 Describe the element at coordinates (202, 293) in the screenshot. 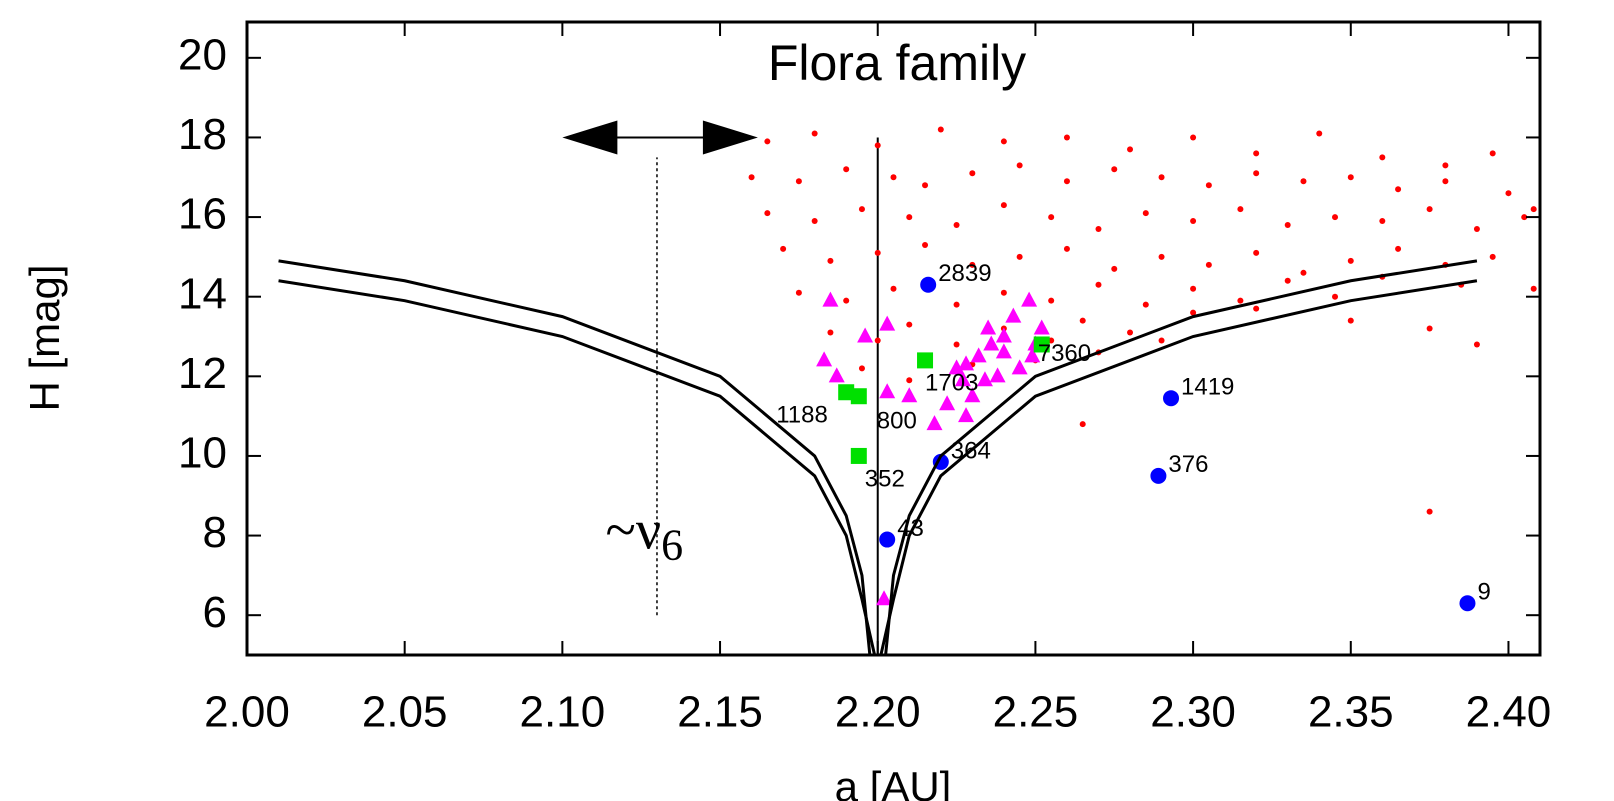

I see `y-tick-label: 14` at that location.